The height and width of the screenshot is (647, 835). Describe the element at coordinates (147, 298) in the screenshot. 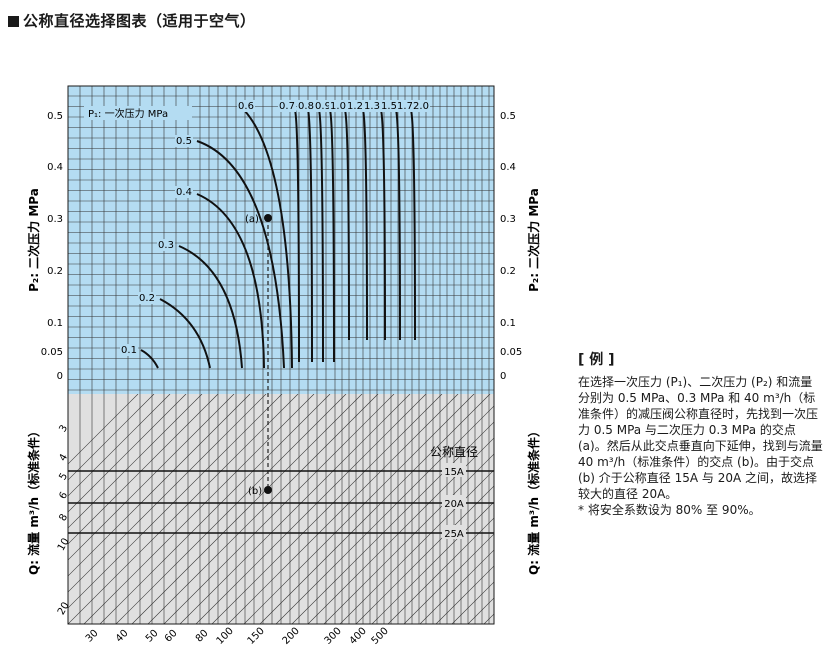

I see `p1-curve-label: 0.2` at that location.